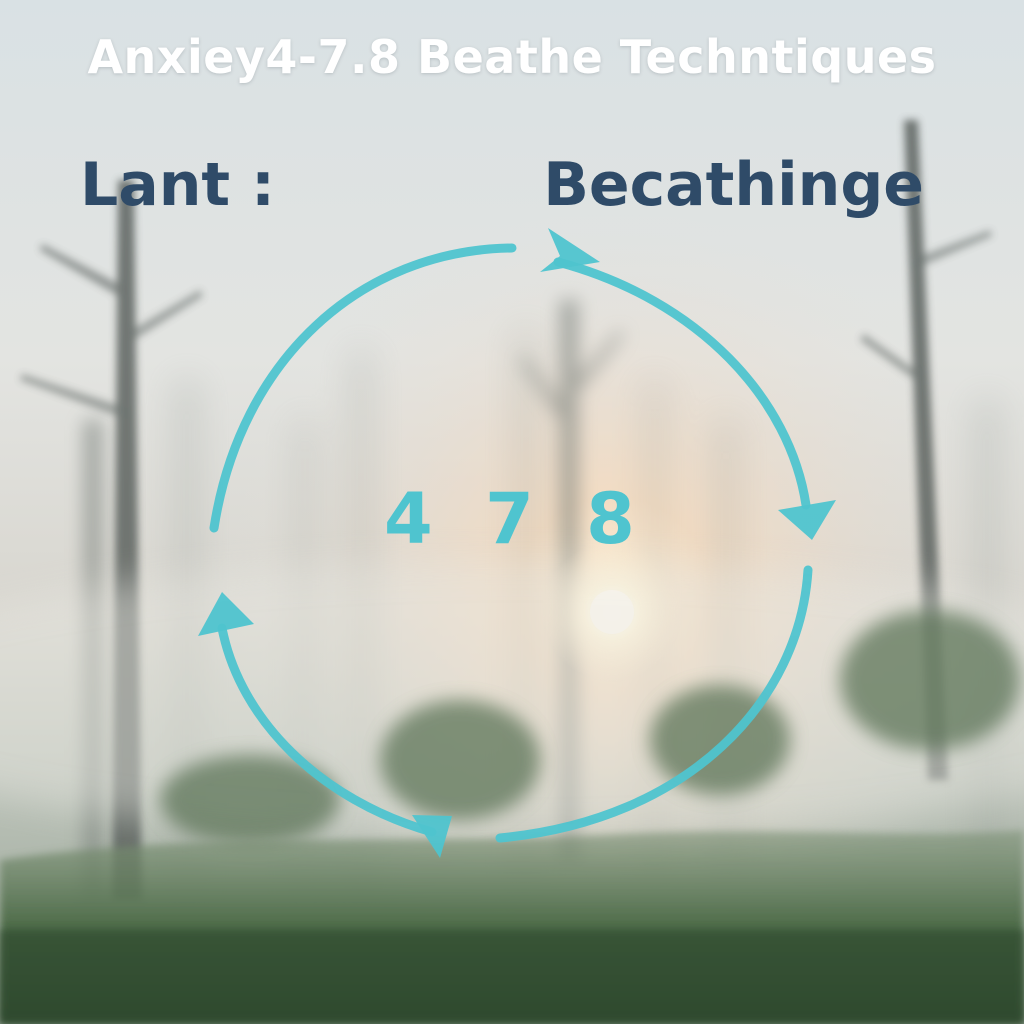  Describe the element at coordinates (512, 57) in the screenshot. I see `page-title: Anxiey4-7.8 Beathe Techntiques` at that location.